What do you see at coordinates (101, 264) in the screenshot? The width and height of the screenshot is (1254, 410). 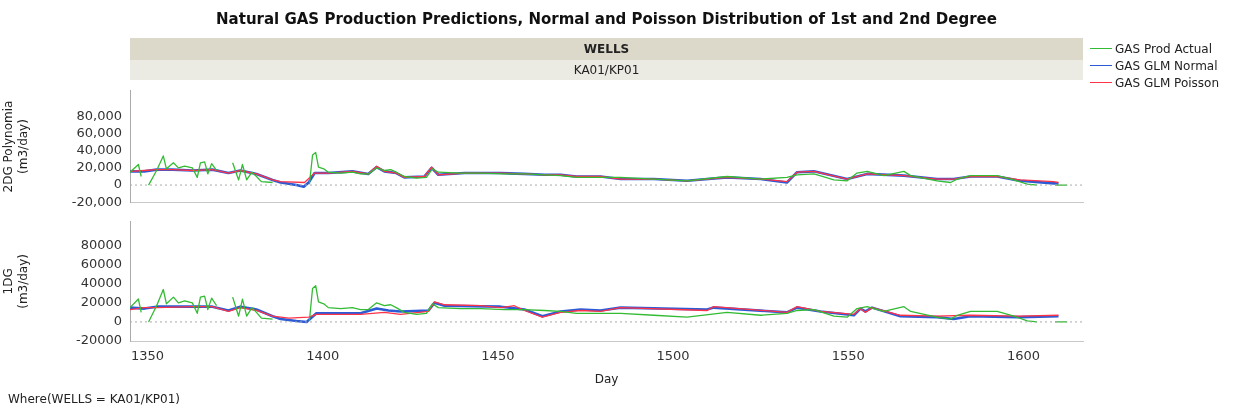 I see `y-tick-label: 60000` at bounding box center [101, 264].